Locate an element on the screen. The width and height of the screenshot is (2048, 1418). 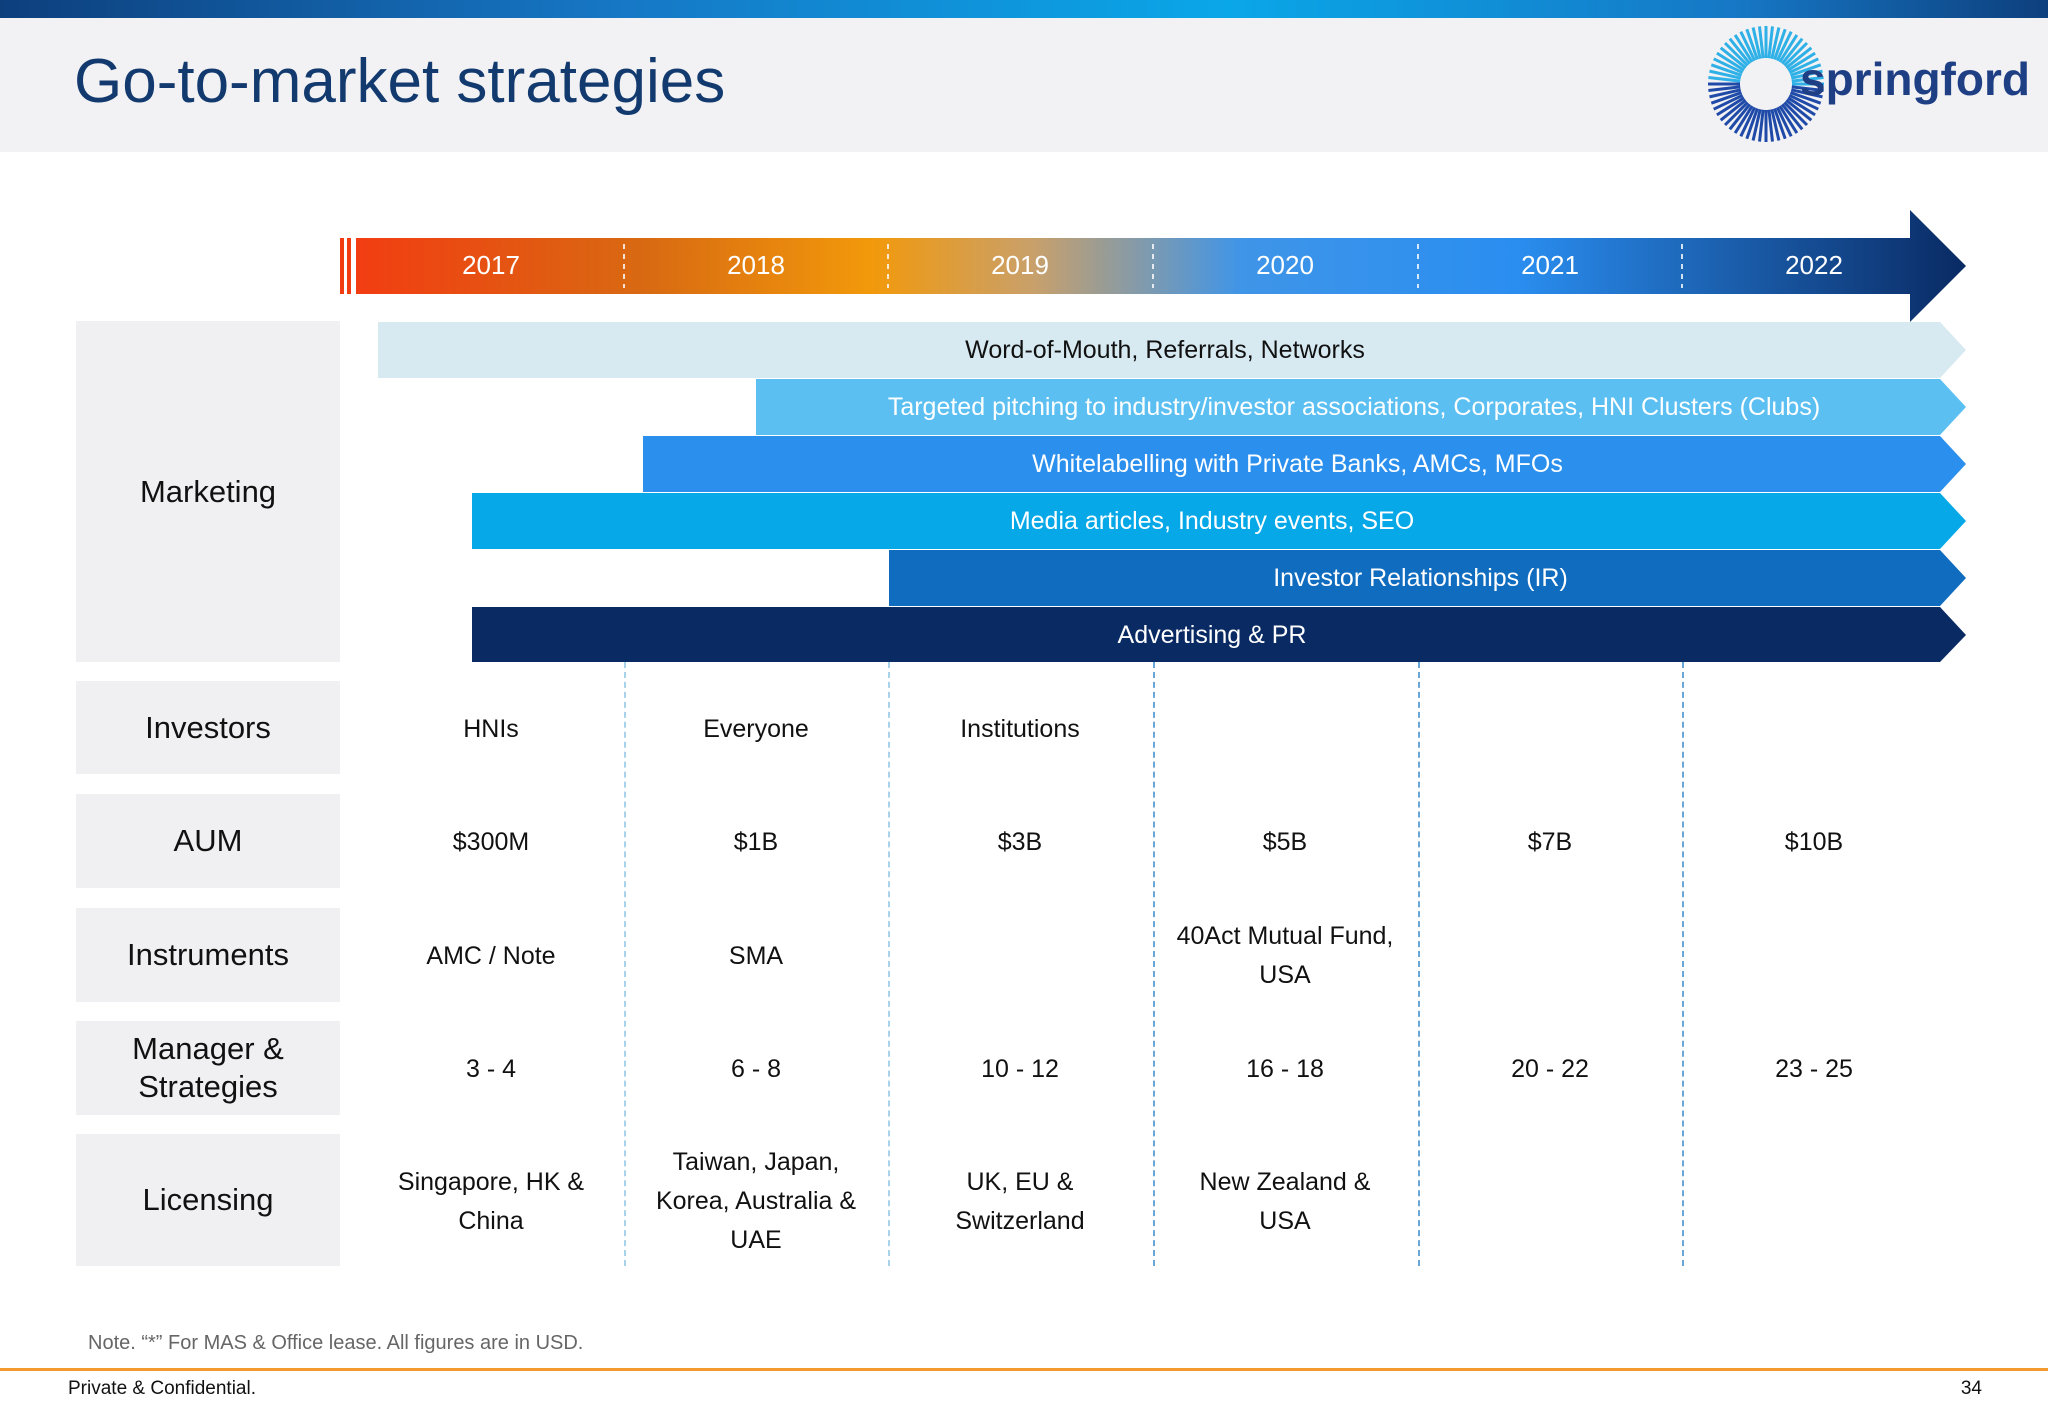
aum-cell: $1B is located at coordinates (756, 842).